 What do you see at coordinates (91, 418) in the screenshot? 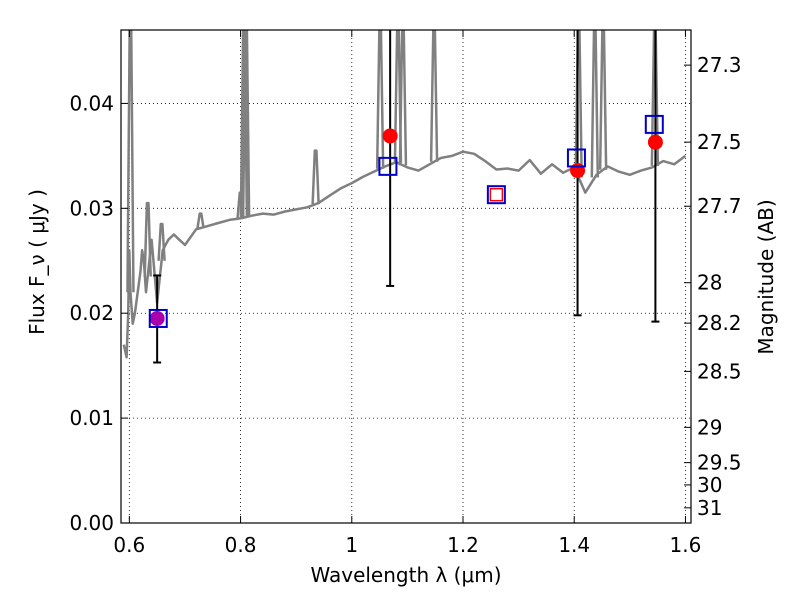
I see `y-tick-label: 0.01` at bounding box center [91, 418].